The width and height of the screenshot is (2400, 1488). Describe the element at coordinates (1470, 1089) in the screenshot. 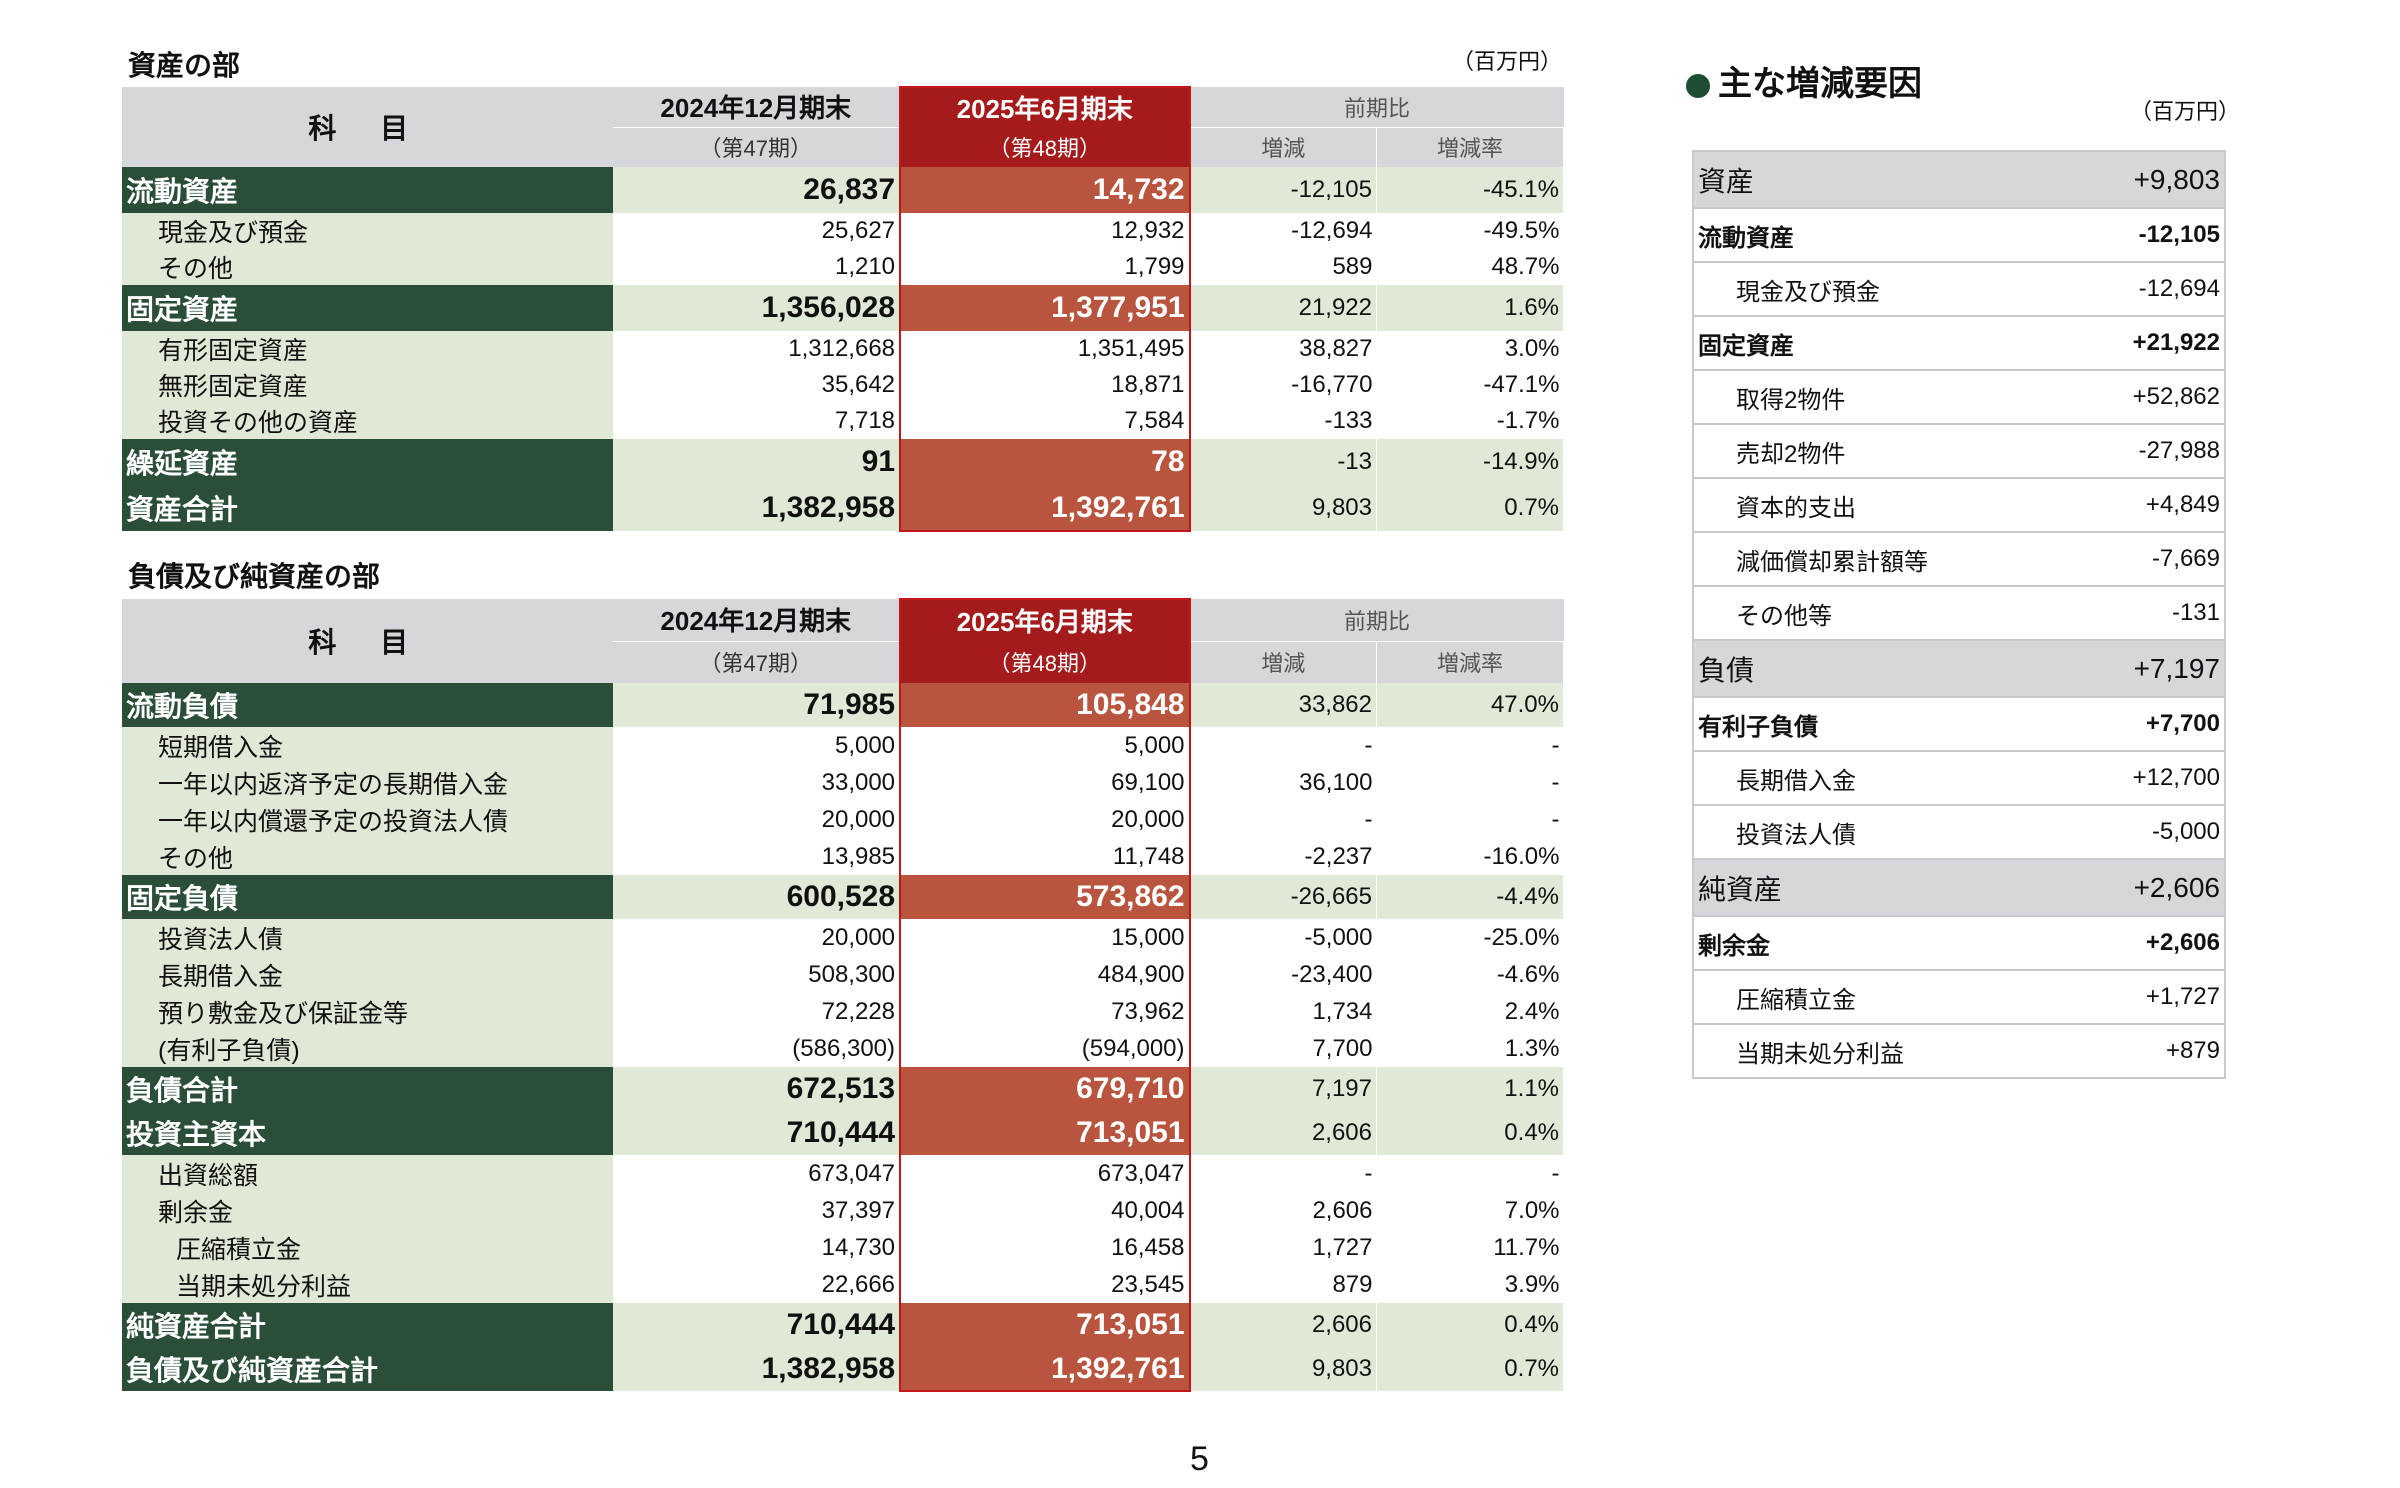

I see `rate-value: 1.1%` at that location.